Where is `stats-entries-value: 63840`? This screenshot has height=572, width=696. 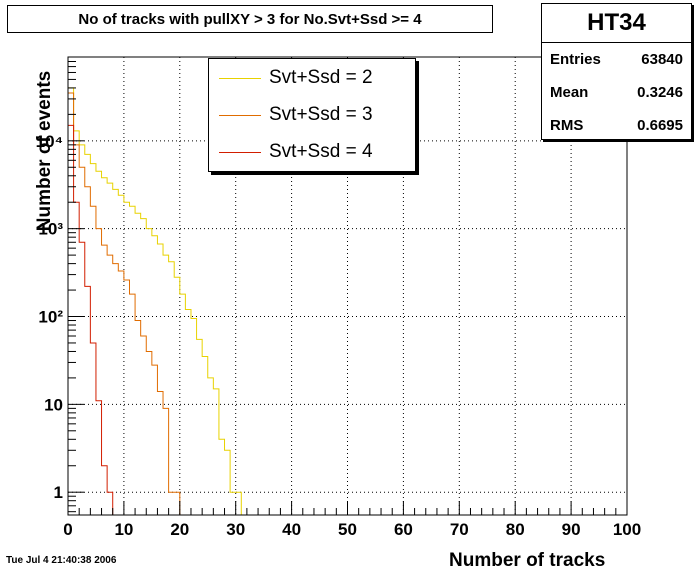 stats-entries-value: 63840 is located at coordinates (662, 59).